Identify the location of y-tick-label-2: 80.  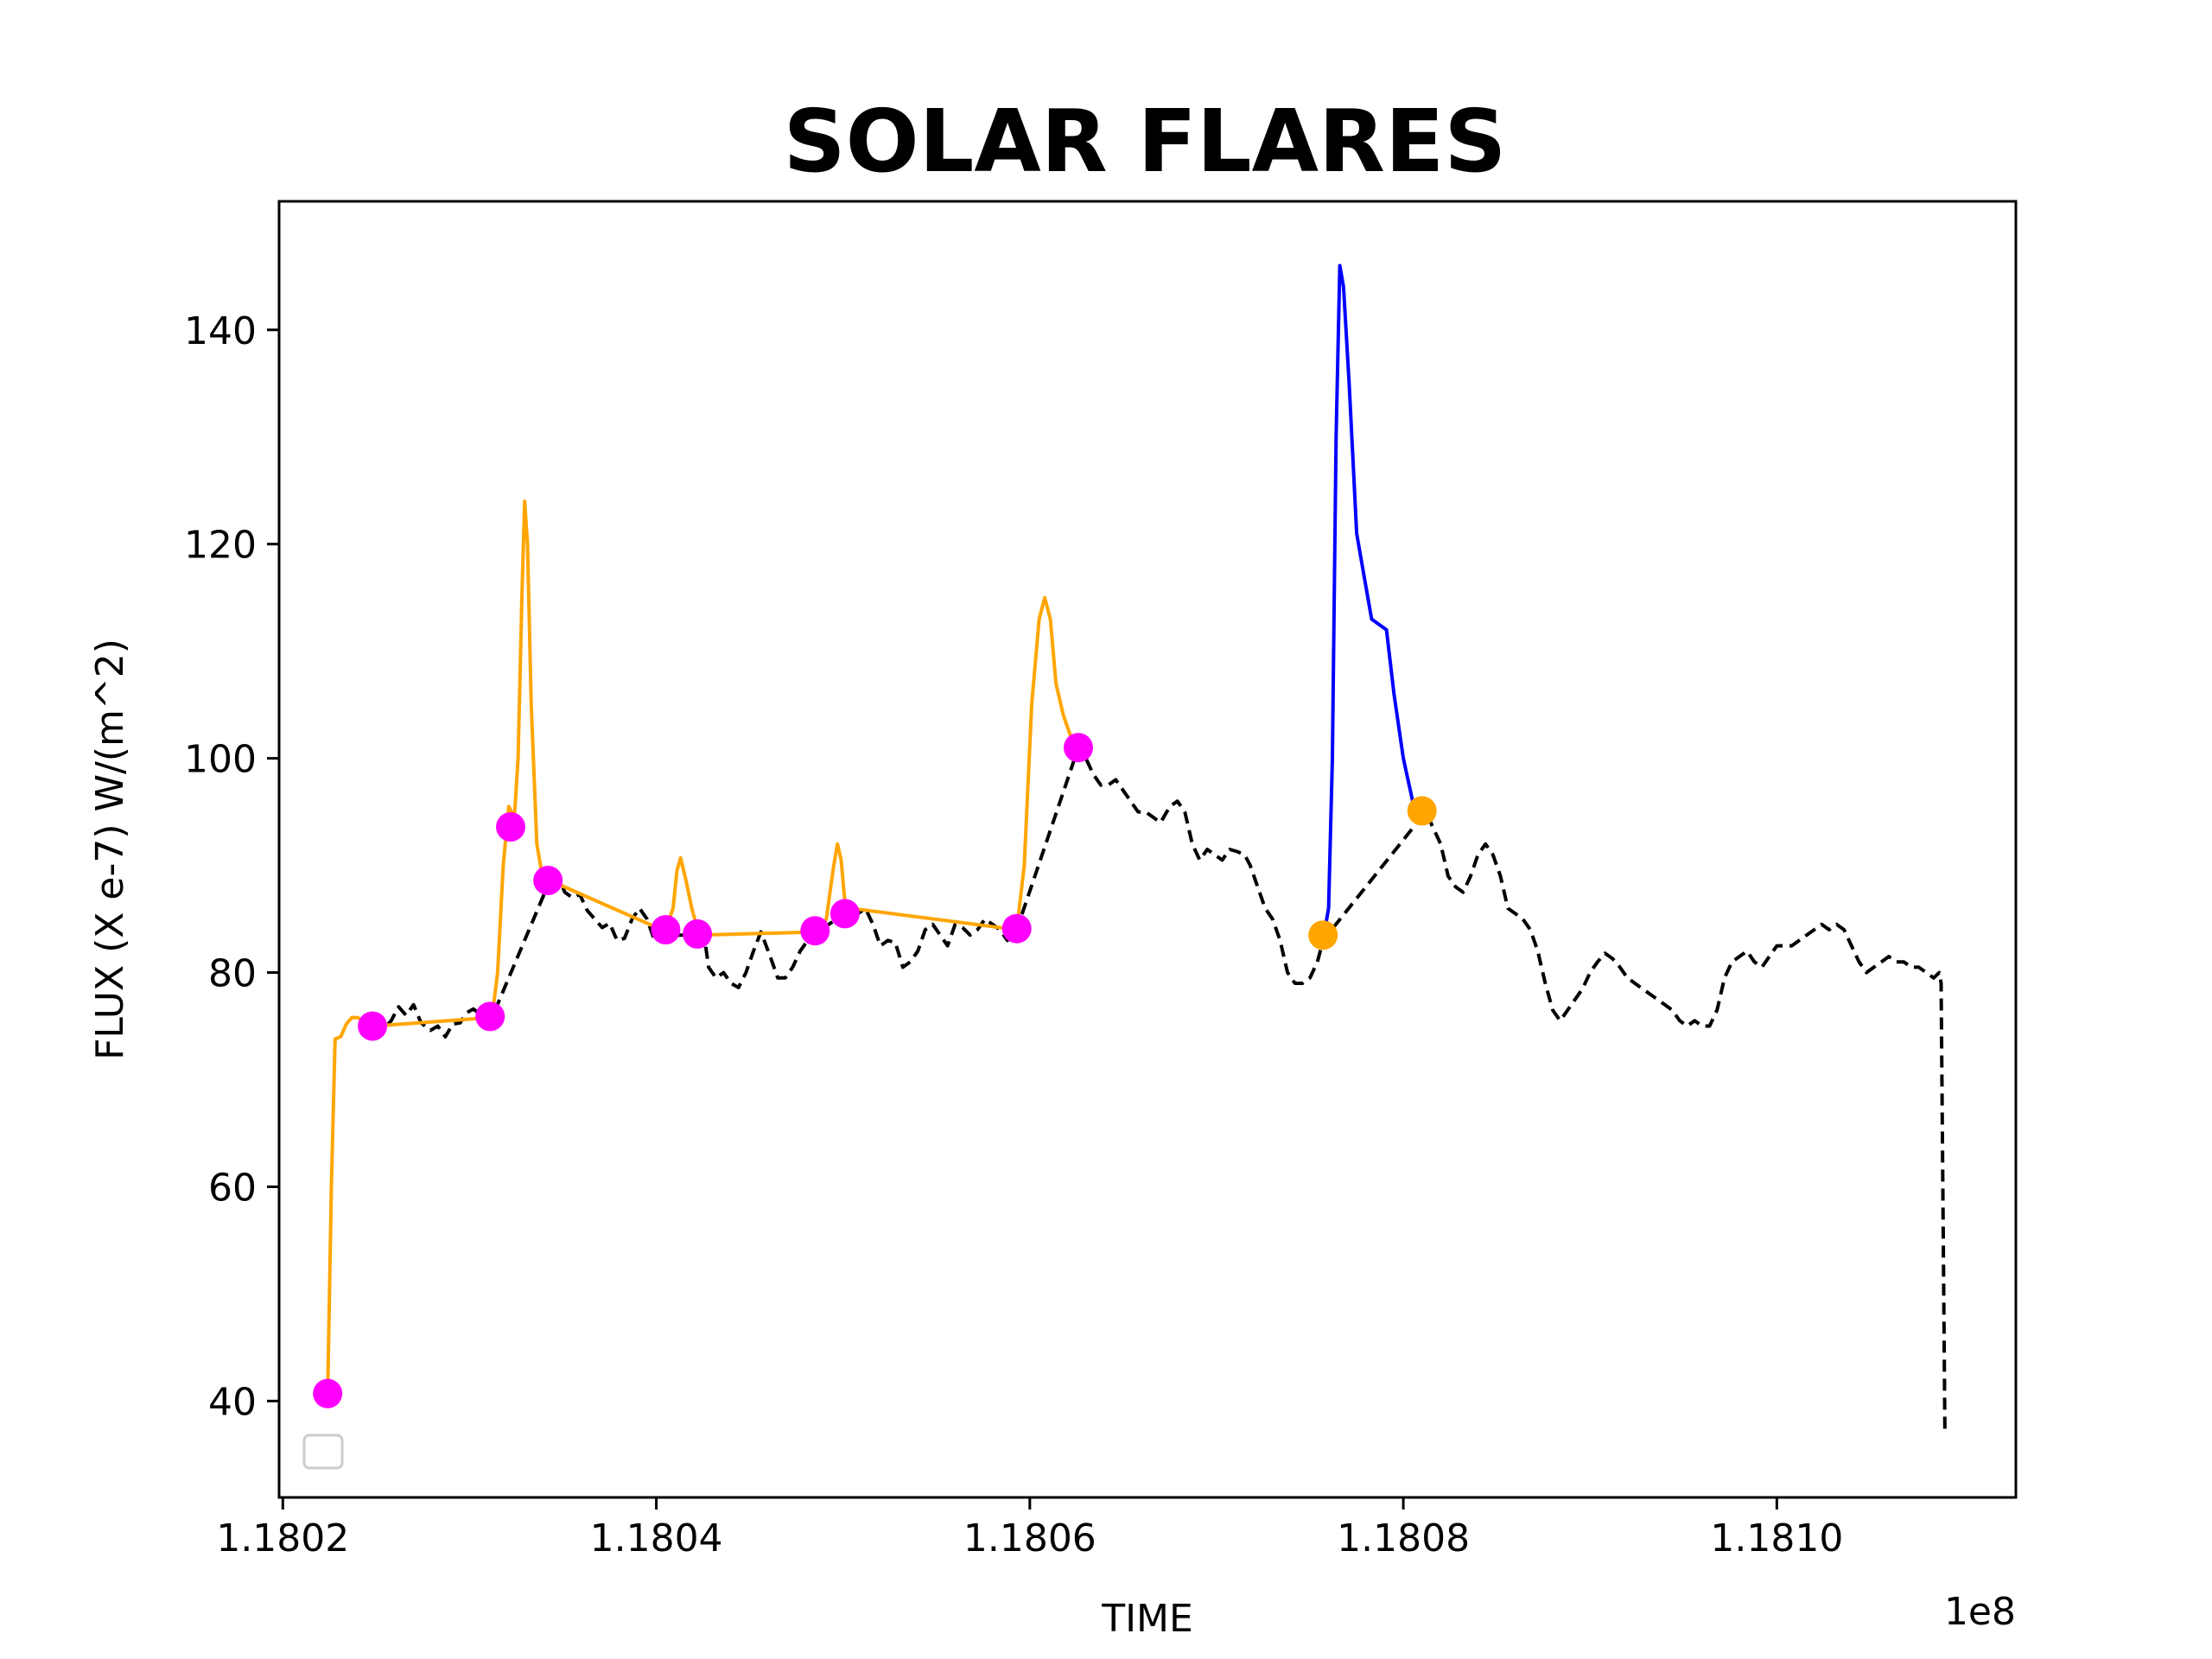
(232, 974).